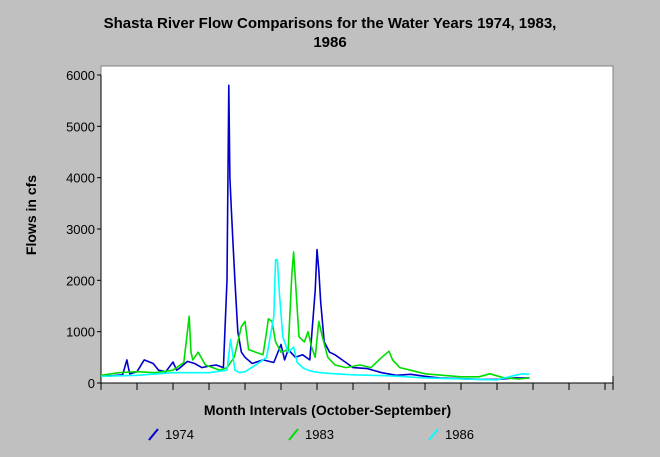 The height and width of the screenshot is (457, 660). I want to click on y-tick-label: 1000, so click(80, 332).